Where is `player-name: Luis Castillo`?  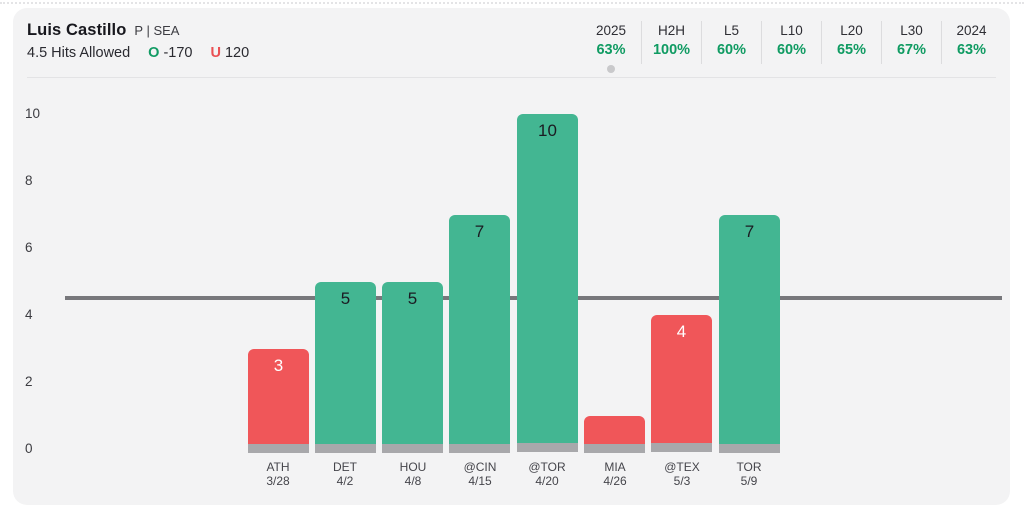
player-name: Luis Castillo is located at coordinates (77, 30).